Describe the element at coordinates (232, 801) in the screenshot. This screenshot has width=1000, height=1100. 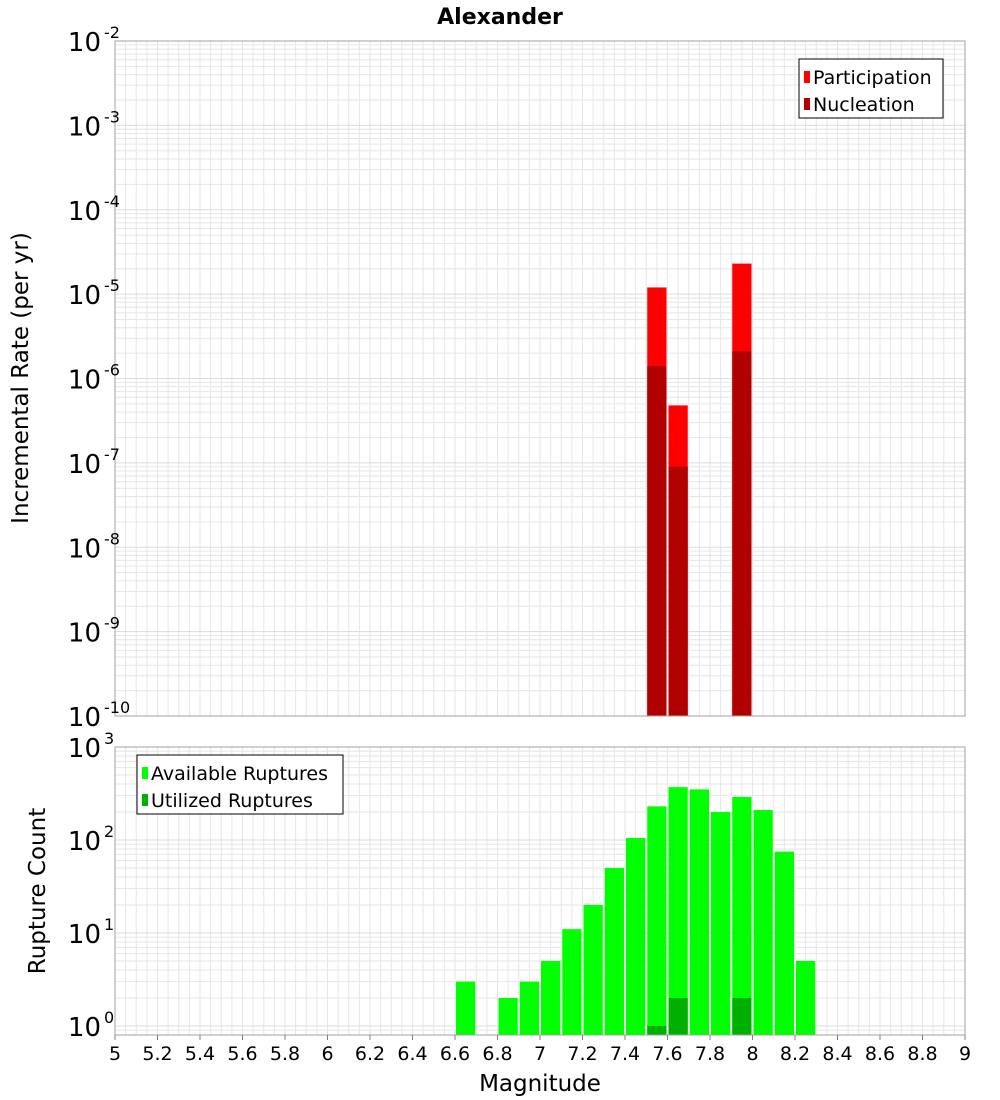
I see `legend-label: Utilized Ruptures` at that location.